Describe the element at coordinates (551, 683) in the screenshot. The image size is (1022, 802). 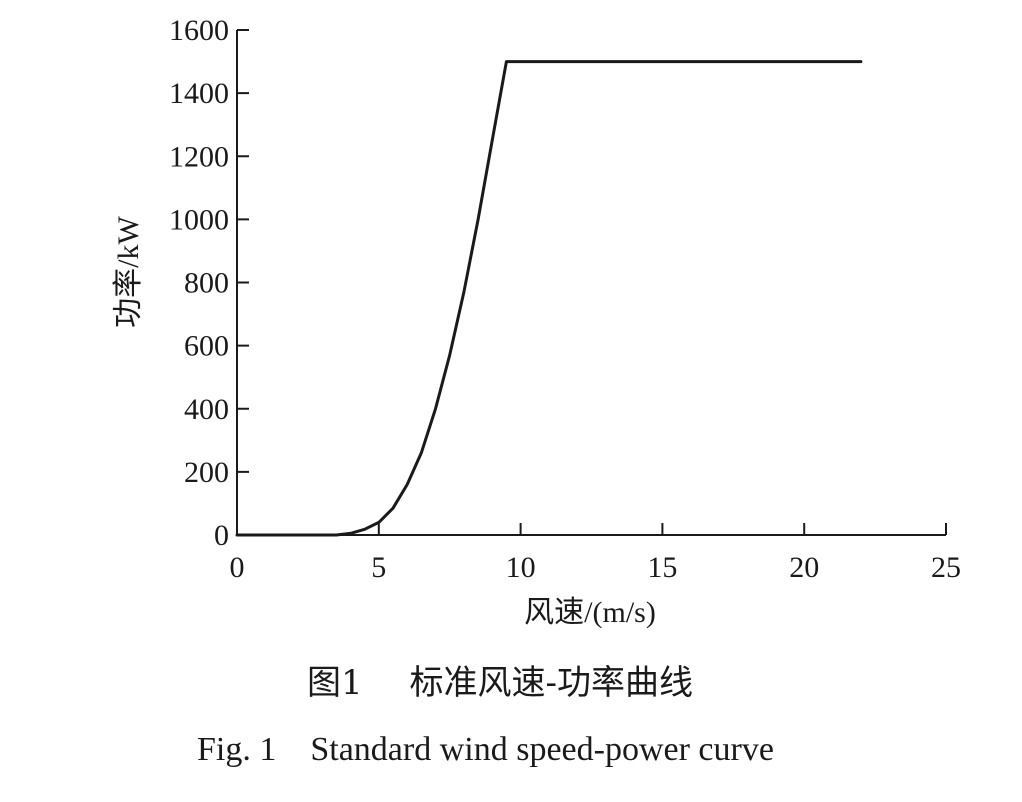
I see `caption-title-cn: 标准风速-功率曲线` at that location.